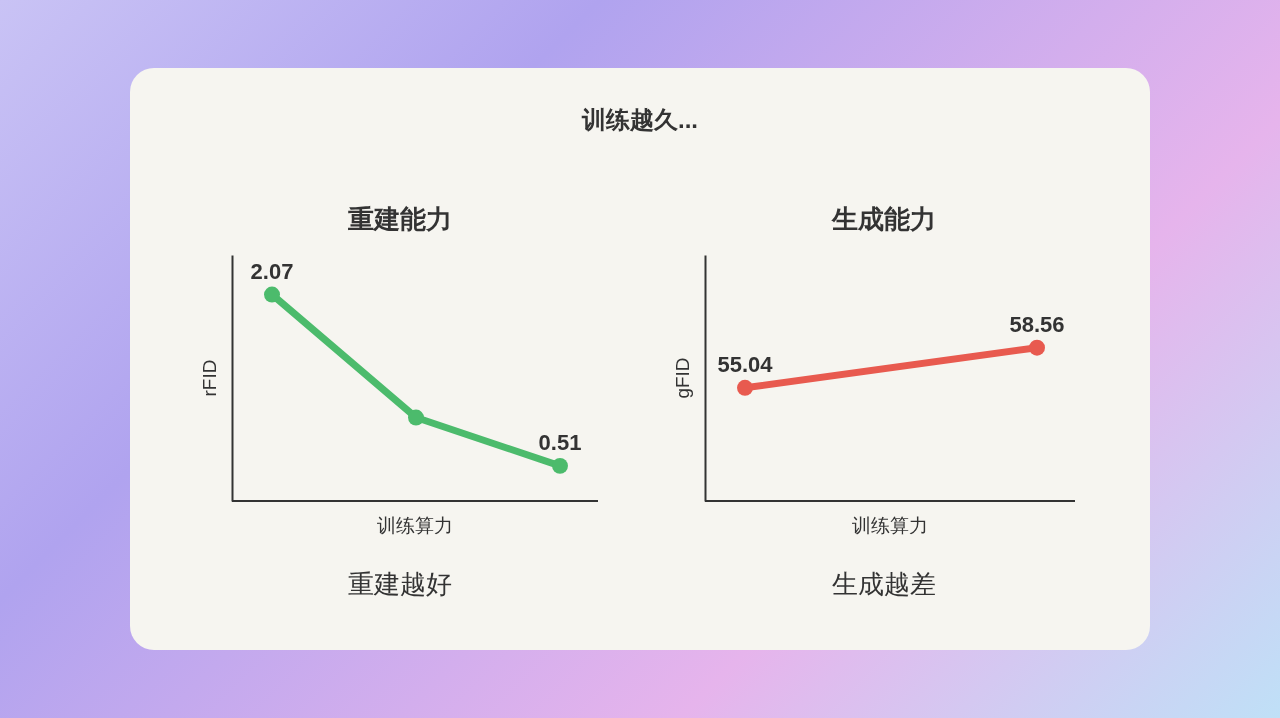  I want to click on text: 重建越好, so click(400, 584).